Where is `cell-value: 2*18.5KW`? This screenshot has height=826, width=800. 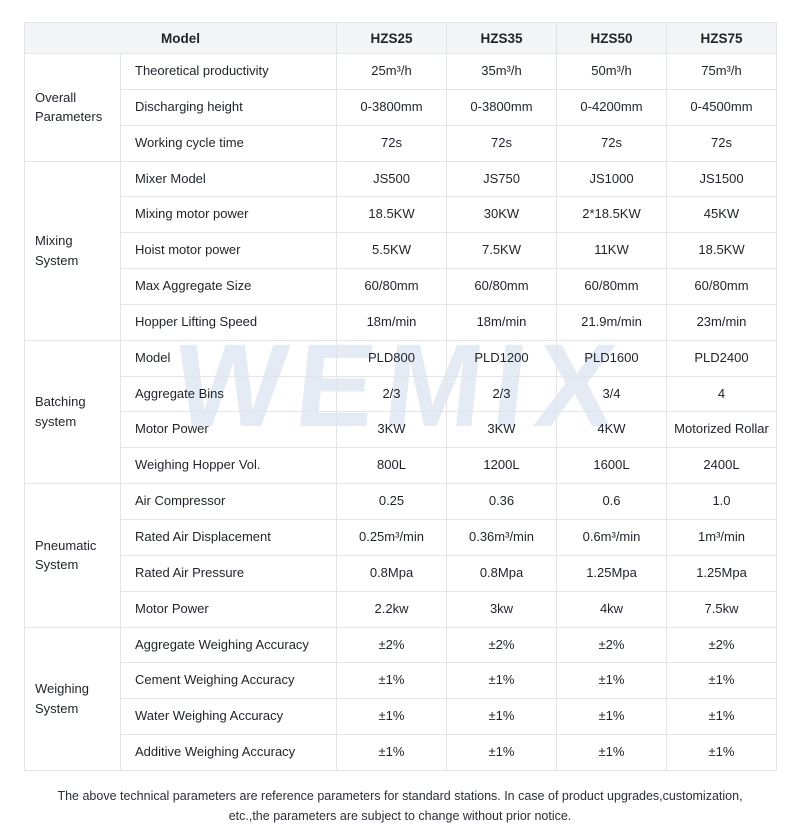
cell-value: 2*18.5KW is located at coordinates (611, 215).